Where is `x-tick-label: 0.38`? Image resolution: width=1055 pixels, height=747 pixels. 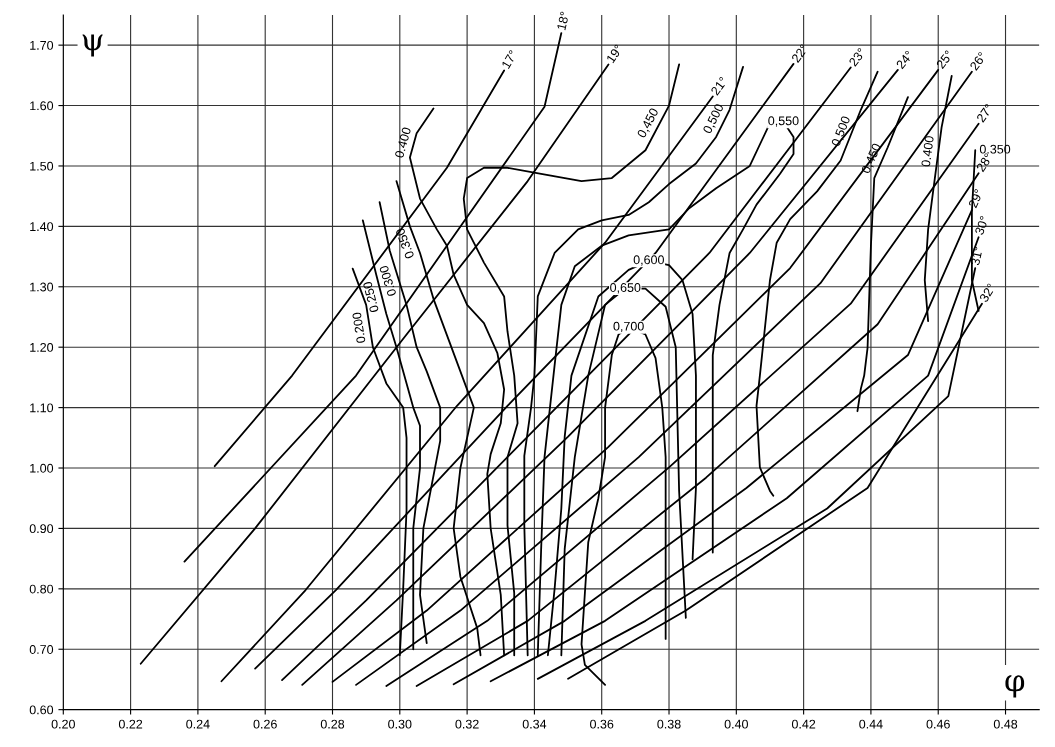 x-tick-label: 0.38 is located at coordinates (669, 724).